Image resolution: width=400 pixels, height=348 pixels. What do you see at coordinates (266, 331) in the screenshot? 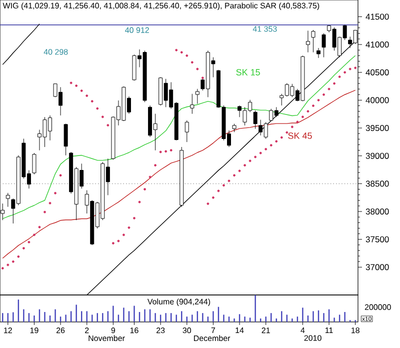
I see `x-tick-label: 21` at bounding box center [266, 331].